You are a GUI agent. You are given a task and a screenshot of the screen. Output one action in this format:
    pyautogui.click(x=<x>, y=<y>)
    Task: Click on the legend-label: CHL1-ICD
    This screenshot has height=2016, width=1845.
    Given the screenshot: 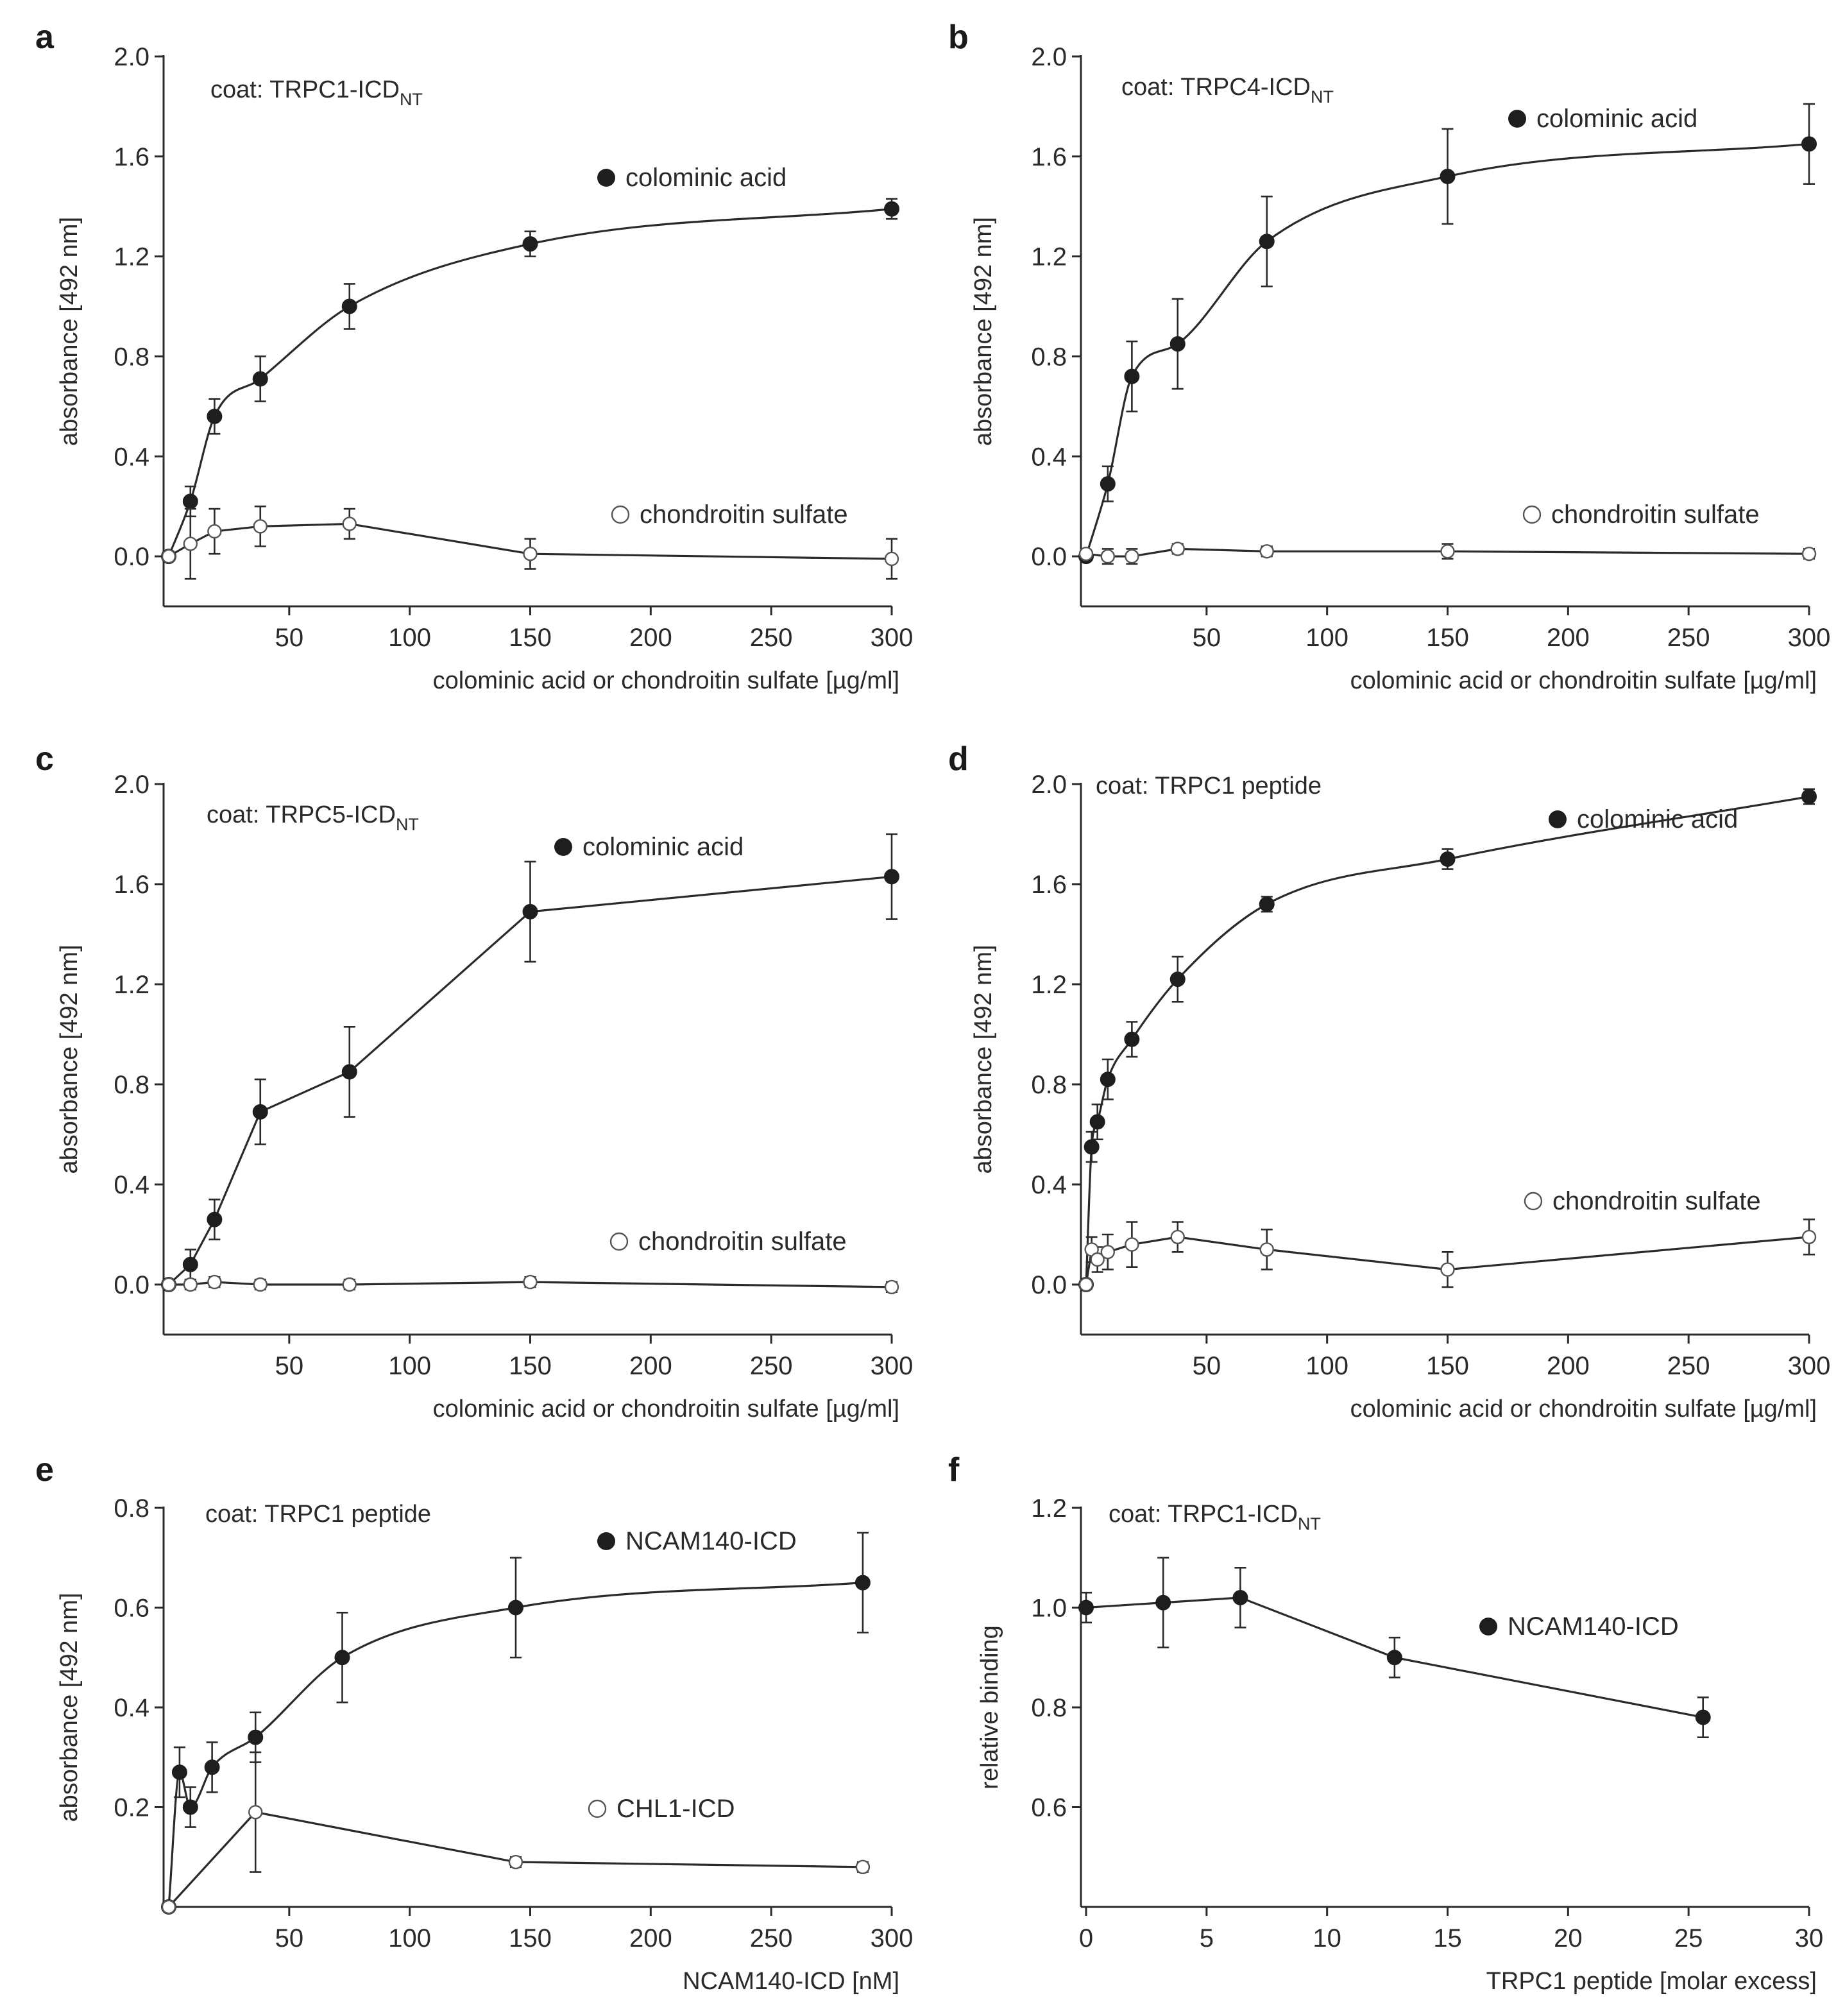 What is the action you would take?
    pyautogui.click(x=675, y=1809)
    